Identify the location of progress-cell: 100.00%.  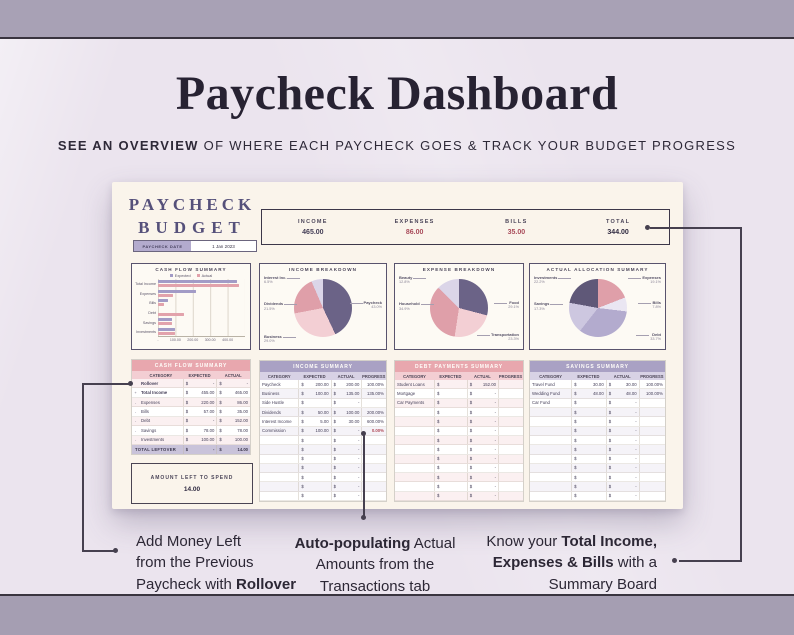
(373, 384).